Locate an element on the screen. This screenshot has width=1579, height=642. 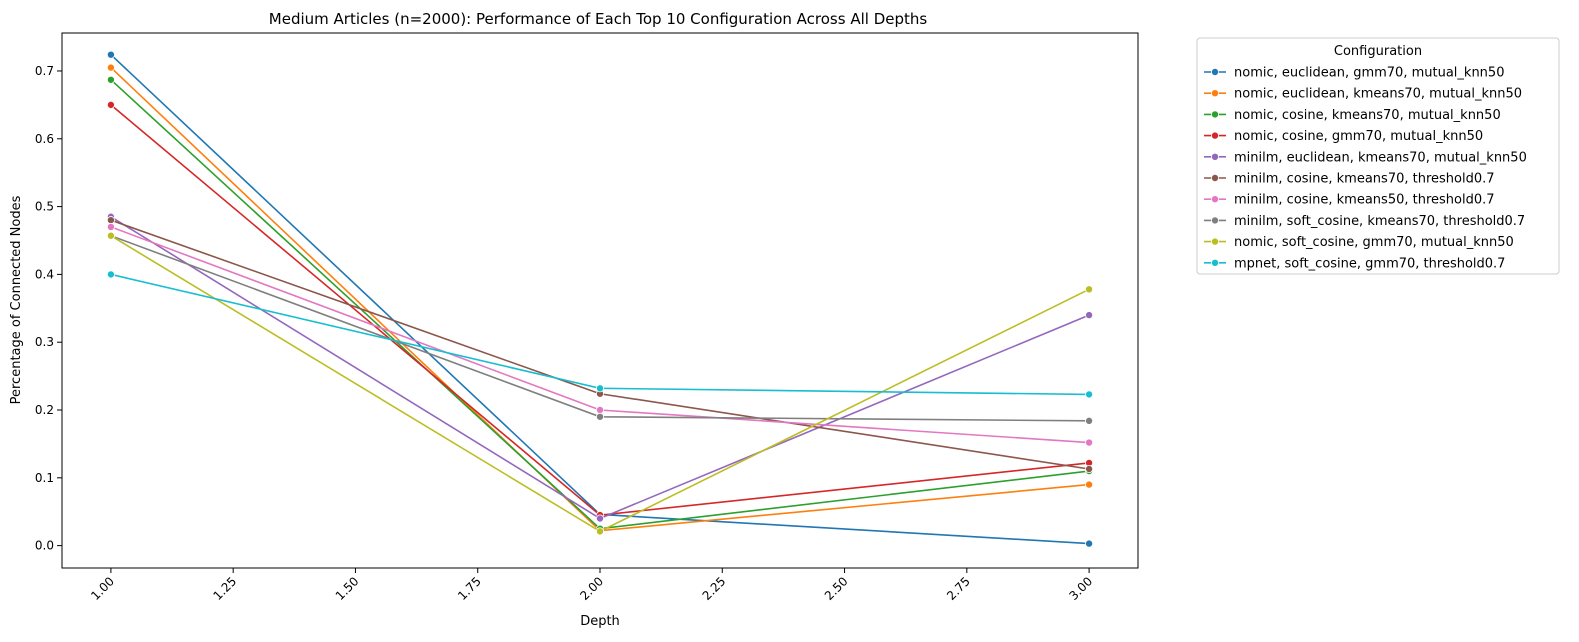
x-tick-label: 1.00 is located at coordinates (102, 588).